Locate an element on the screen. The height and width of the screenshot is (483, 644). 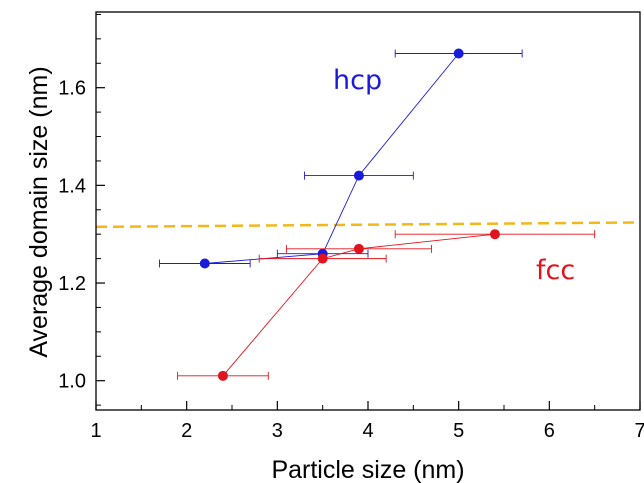
x-tick-label: 5 is located at coordinates (458, 431).